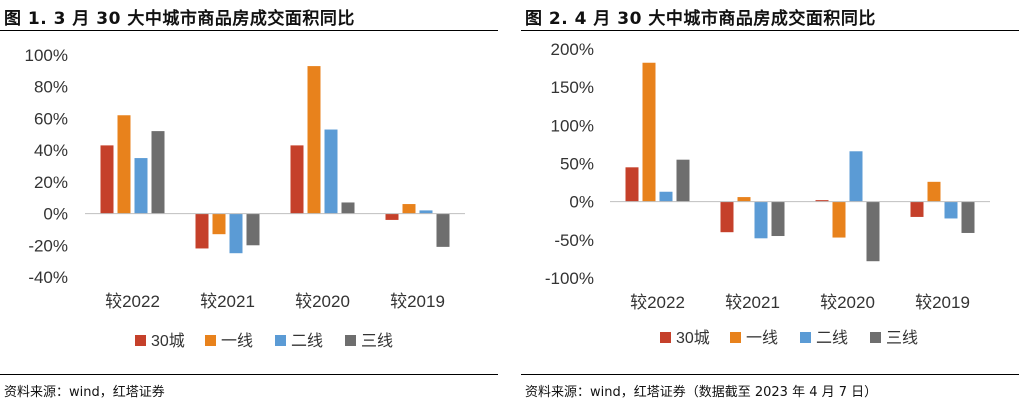  What do you see at coordinates (574, 240) in the screenshot?
I see `y-tick-label: -50%` at bounding box center [574, 240].